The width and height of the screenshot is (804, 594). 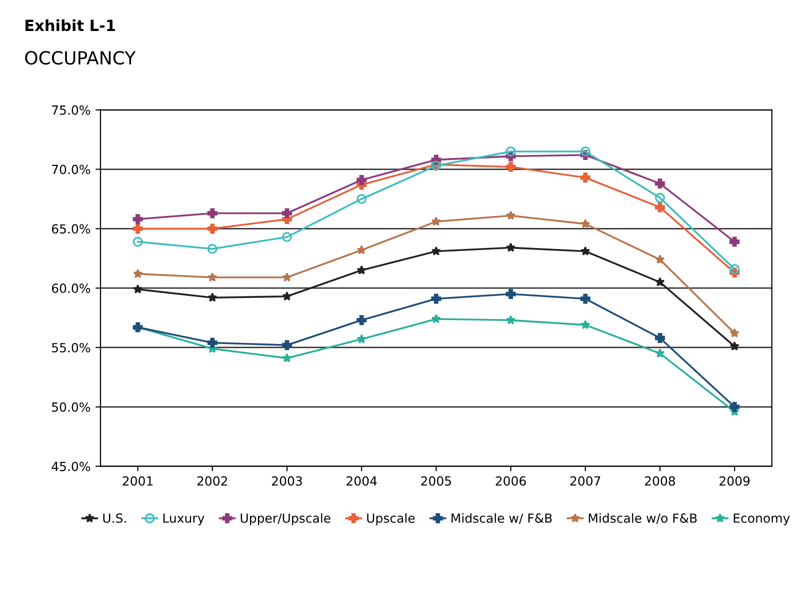 What do you see at coordinates (659, 481) in the screenshot?
I see `x-tick-label: 2008` at bounding box center [659, 481].